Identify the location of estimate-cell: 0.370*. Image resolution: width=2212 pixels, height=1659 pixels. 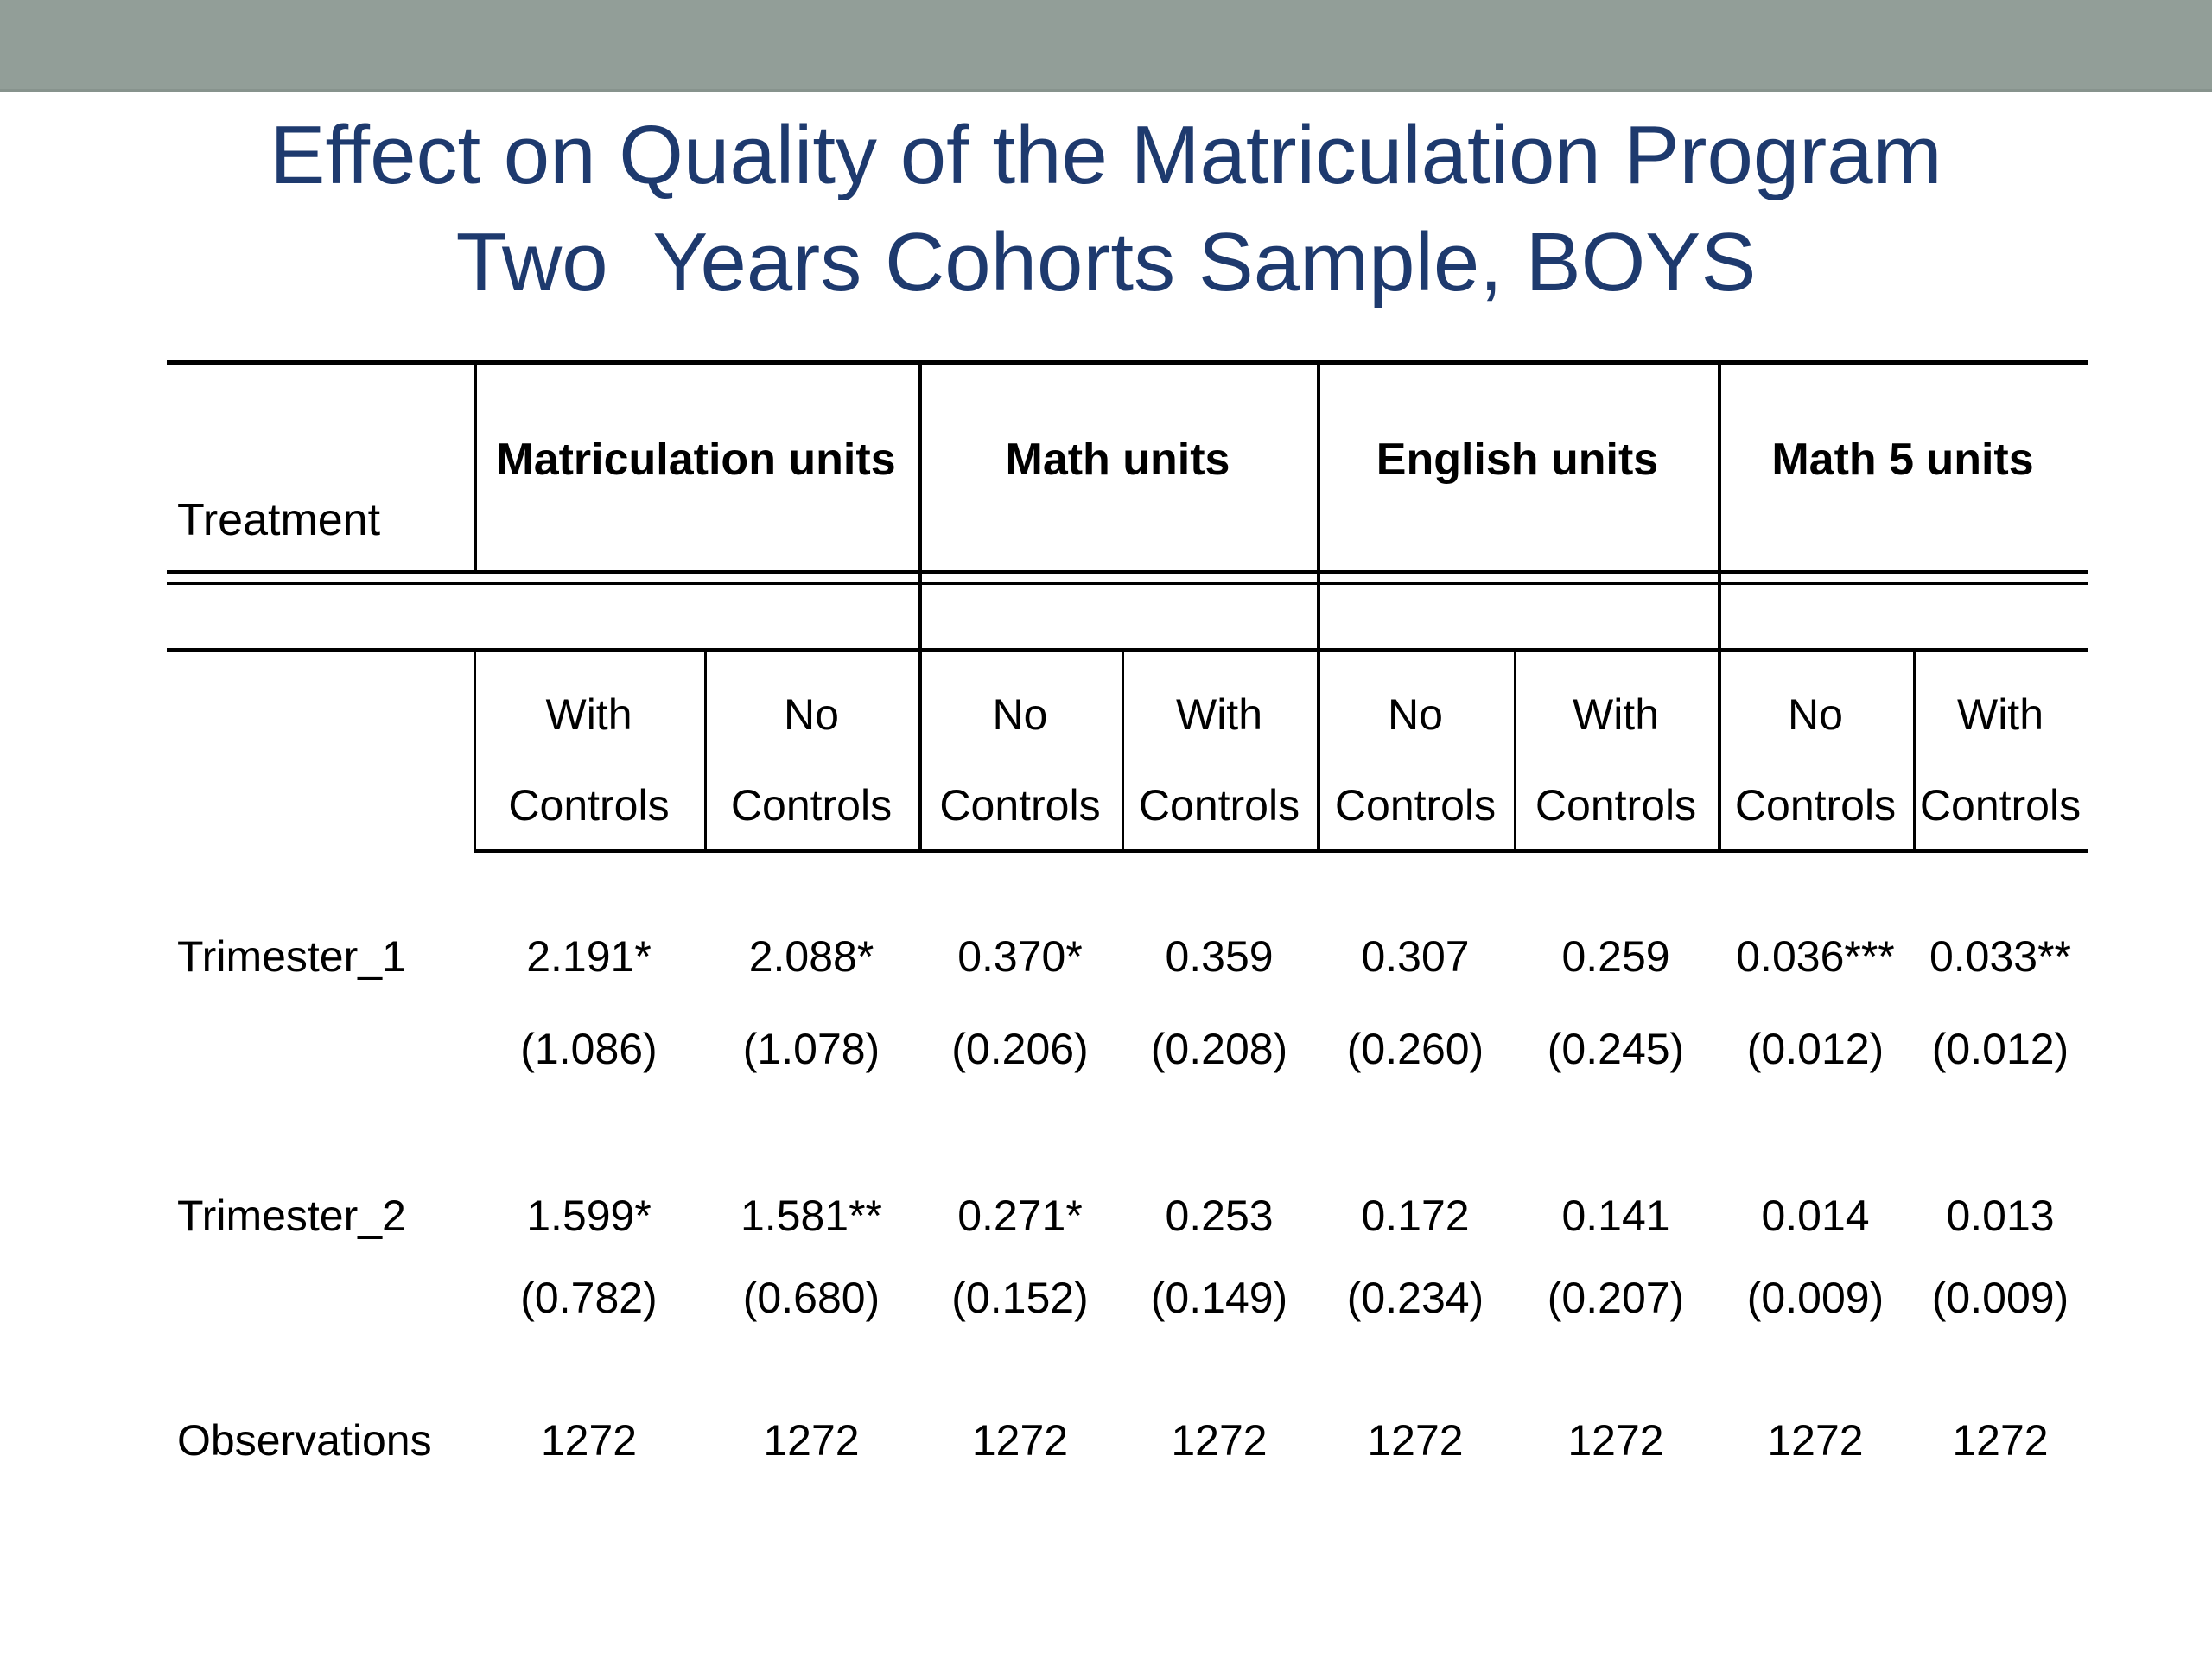
(1020, 956).